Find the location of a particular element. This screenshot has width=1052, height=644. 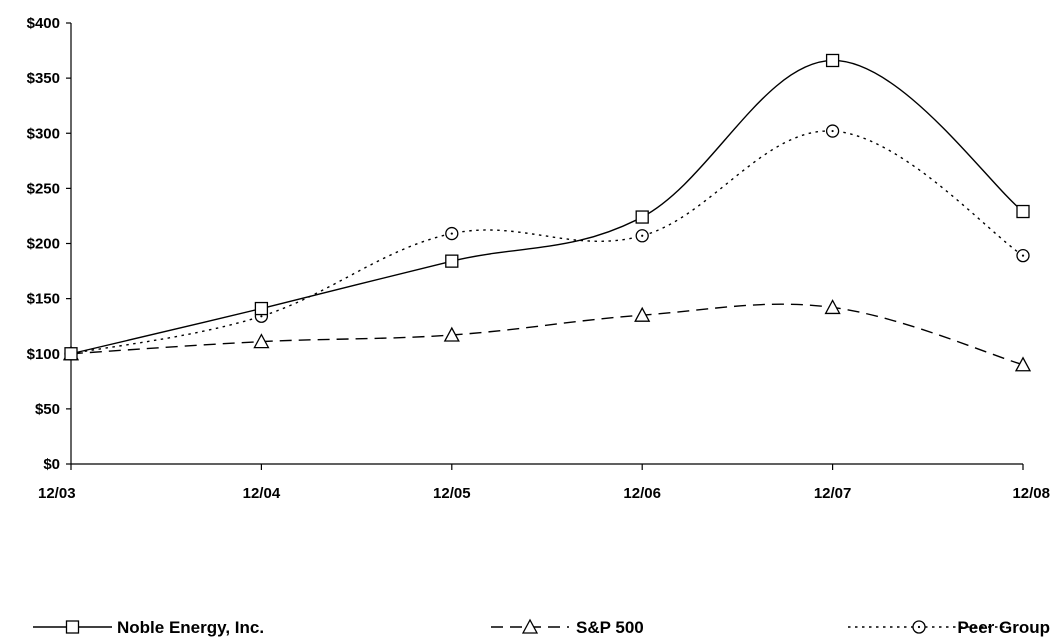

y-tick-label: $50 is located at coordinates (47, 409).